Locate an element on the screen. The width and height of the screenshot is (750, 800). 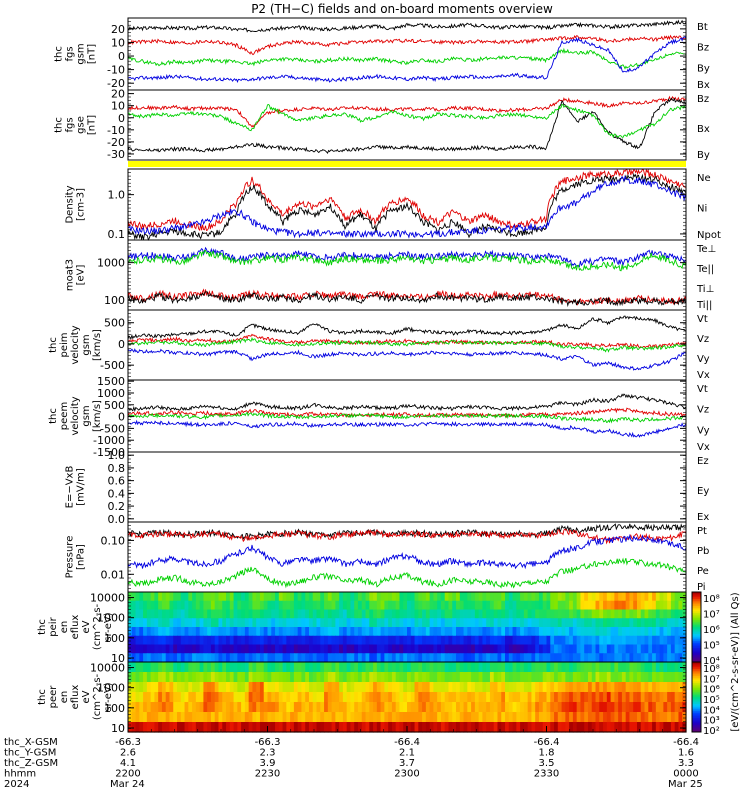
y-tick-label: 0.2 is located at coordinates (117, 506).